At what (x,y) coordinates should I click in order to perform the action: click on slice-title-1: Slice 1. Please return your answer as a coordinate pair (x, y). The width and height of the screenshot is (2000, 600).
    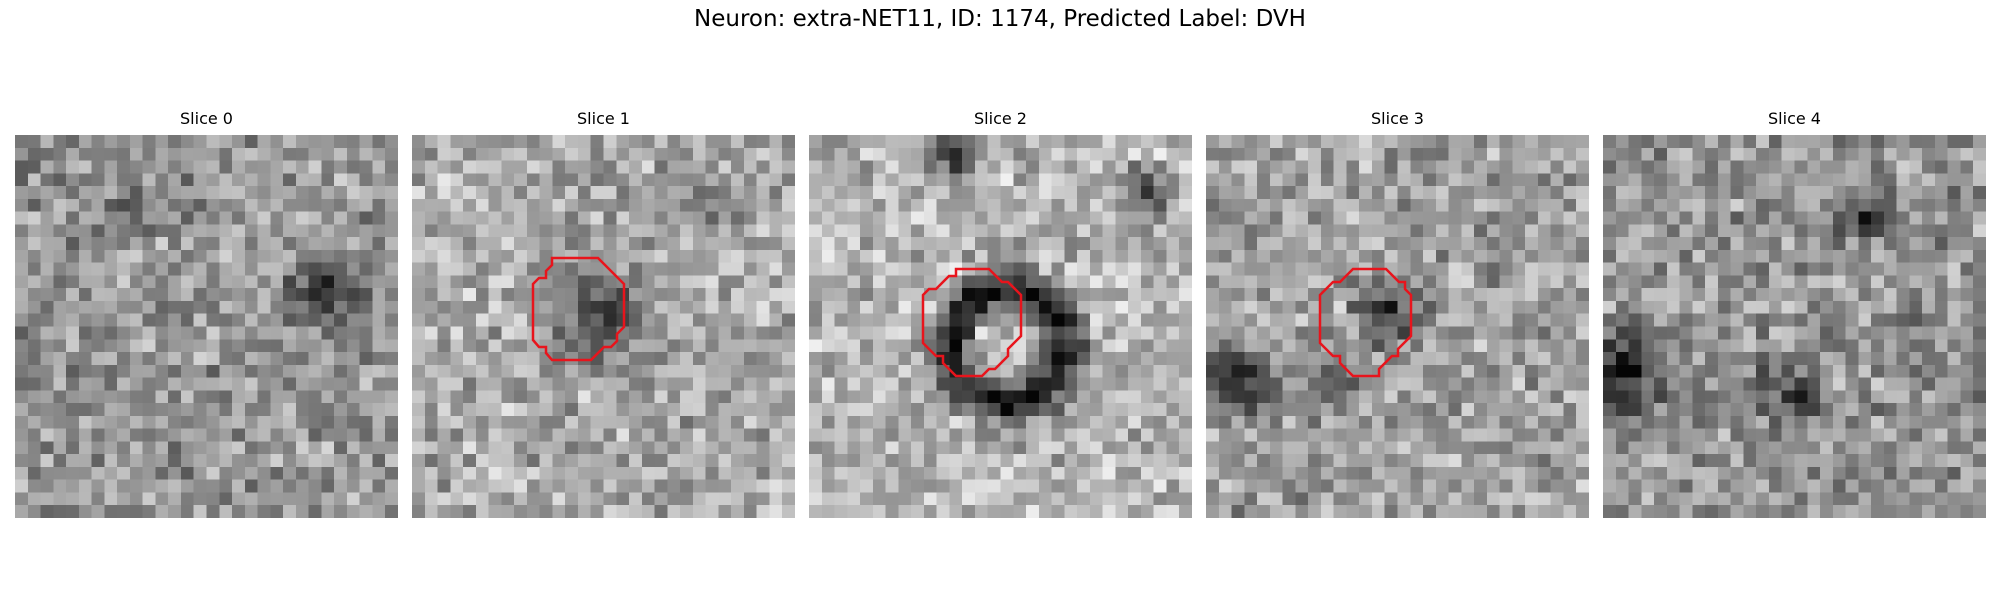
    Looking at the image, I should click on (603, 118).